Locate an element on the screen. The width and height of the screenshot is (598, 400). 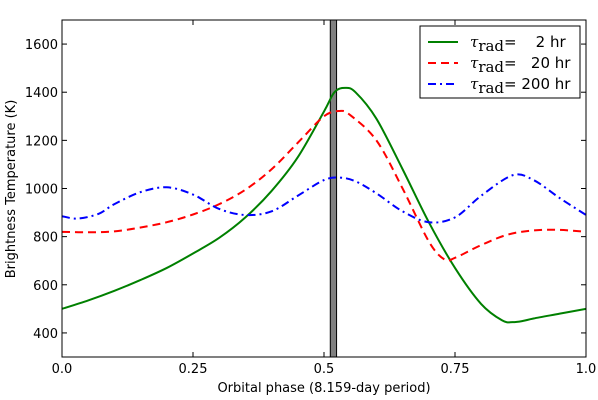
x-tick-label: 0.25 is located at coordinates (193, 369).